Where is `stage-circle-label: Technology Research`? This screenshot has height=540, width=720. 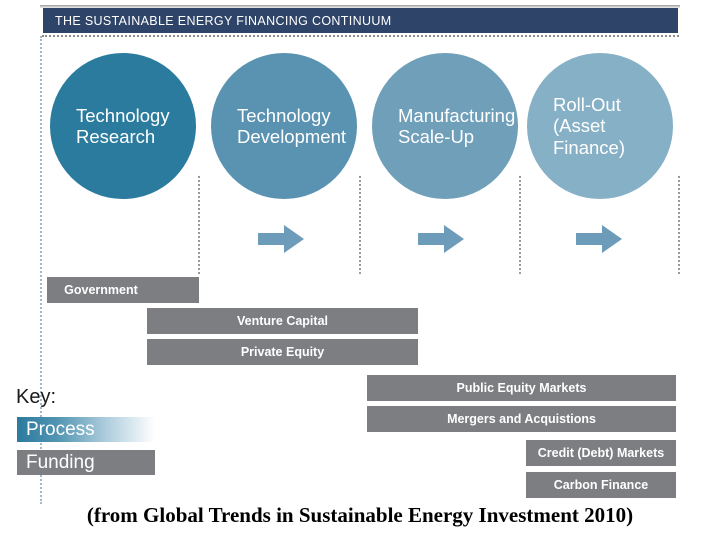 stage-circle-label: Technology Research is located at coordinates (123, 125).